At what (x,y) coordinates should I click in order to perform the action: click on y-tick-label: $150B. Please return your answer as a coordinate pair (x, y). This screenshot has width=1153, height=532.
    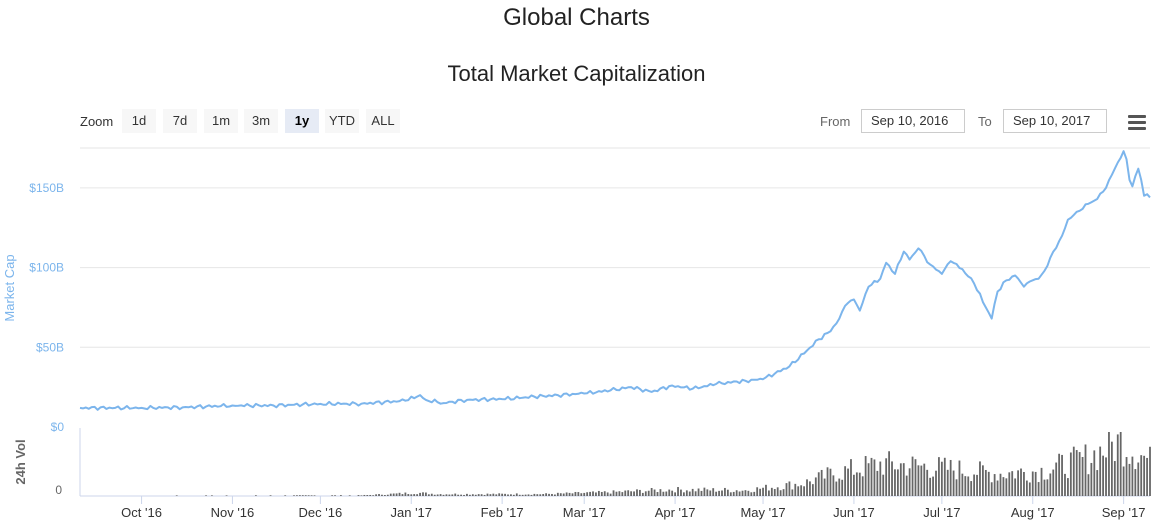
    Looking at the image, I should click on (46, 188).